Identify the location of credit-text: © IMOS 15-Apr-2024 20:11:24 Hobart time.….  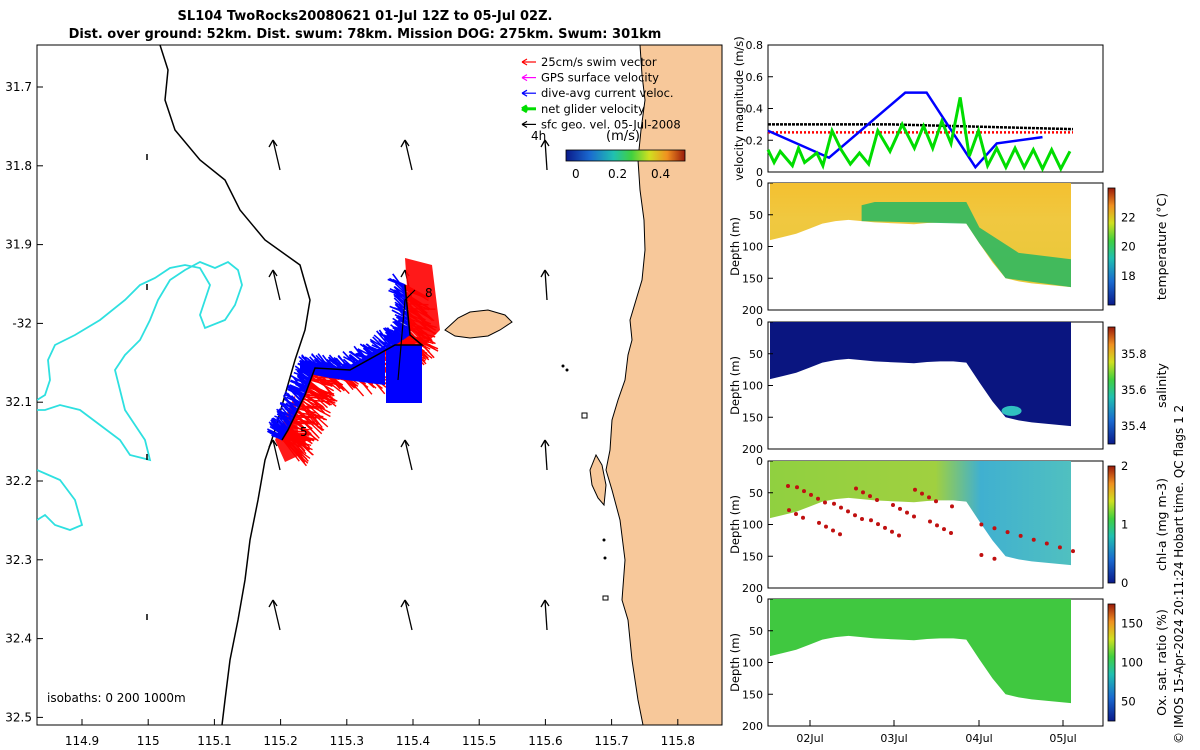
(1179, 574).